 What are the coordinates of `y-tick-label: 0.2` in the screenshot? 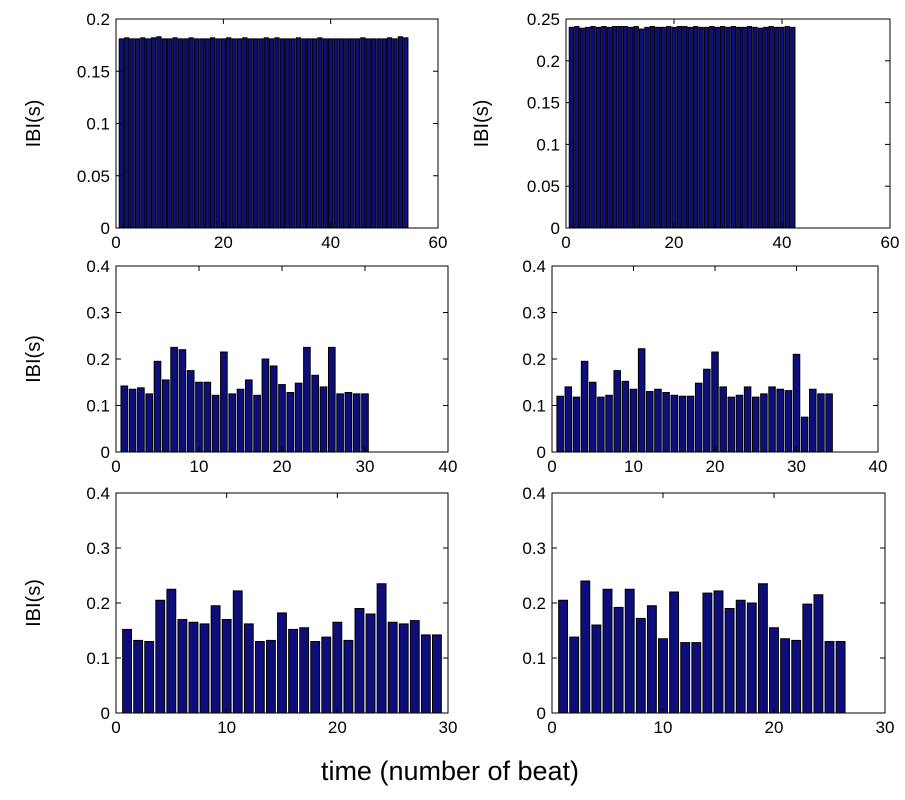 It's located at (98, 603).